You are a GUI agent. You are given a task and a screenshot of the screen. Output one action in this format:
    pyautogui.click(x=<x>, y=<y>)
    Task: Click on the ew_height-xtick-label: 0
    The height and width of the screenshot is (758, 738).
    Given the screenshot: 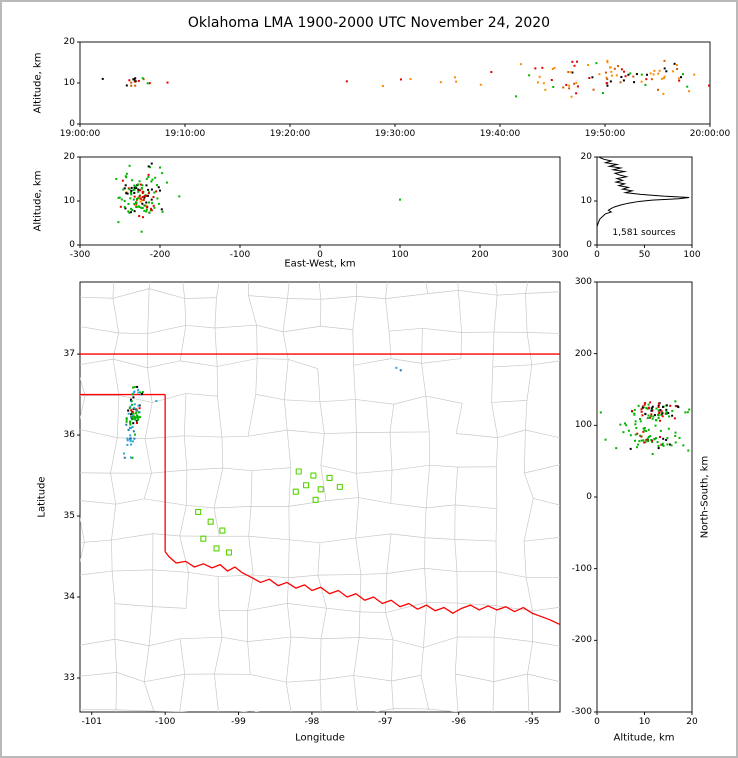 What is the action you would take?
    pyautogui.click(x=320, y=255)
    